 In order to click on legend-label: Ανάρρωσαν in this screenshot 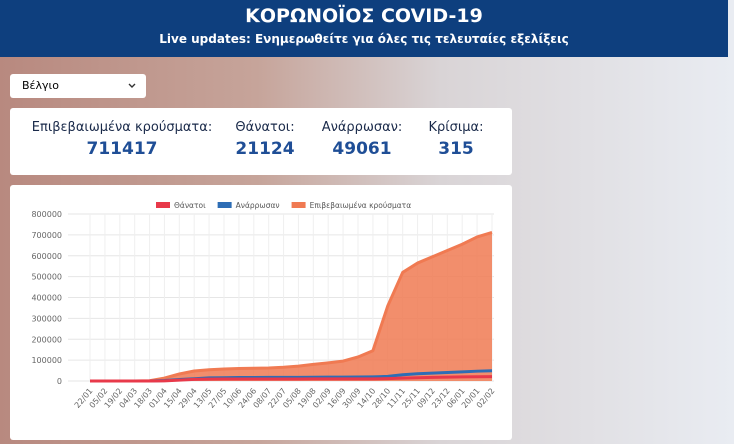, I will do `click(258, 205)`.